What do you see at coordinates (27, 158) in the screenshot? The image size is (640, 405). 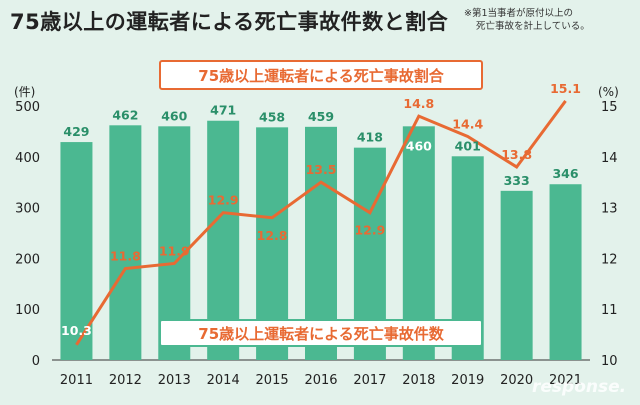 I see `left-axis-tick-label: 400` at bounding box center [27, 158].